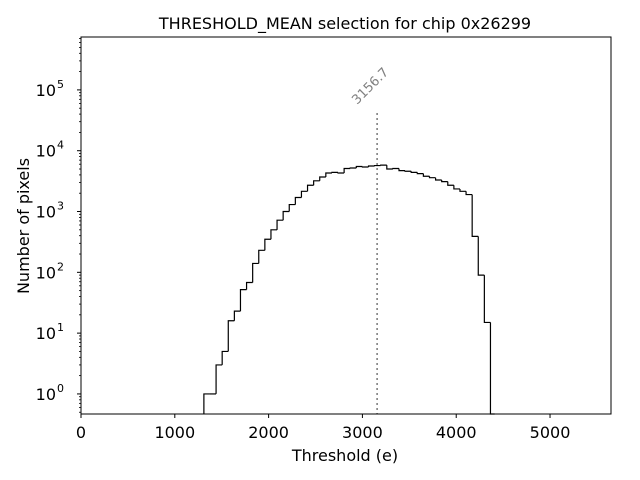 The width and height of the screenshot is (640, 480). Describe the element at coordinates (344, 455) in the screenshot. I see `x-axis-label: Threshold (e)` at that location.